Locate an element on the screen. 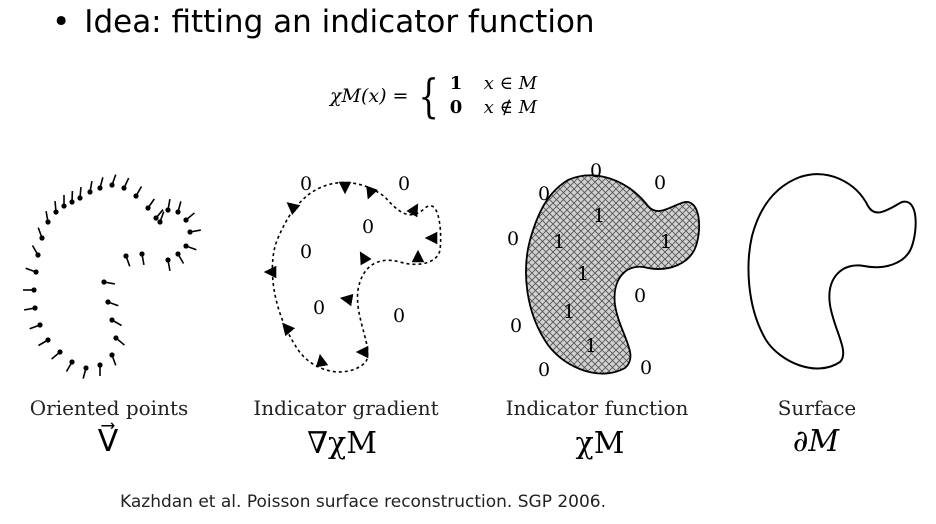  function-outside-label-5: 0 is located at coordinates (516, 326).